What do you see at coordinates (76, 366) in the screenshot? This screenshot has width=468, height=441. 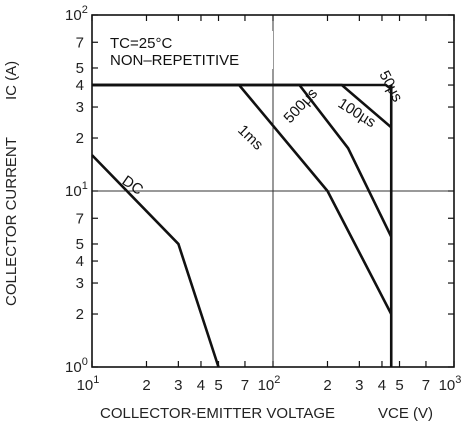 I see `y-tick-label: 10⁰` at bounding box center [76, 366].